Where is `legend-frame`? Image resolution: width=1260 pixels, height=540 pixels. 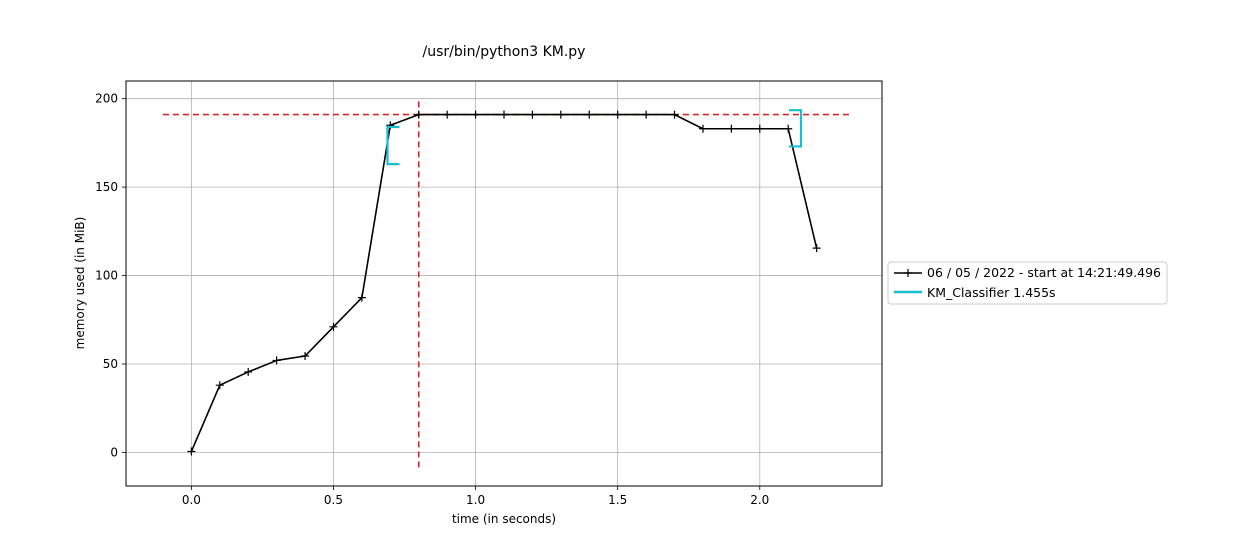
legend-frame is located at coordinates (1027, 283).